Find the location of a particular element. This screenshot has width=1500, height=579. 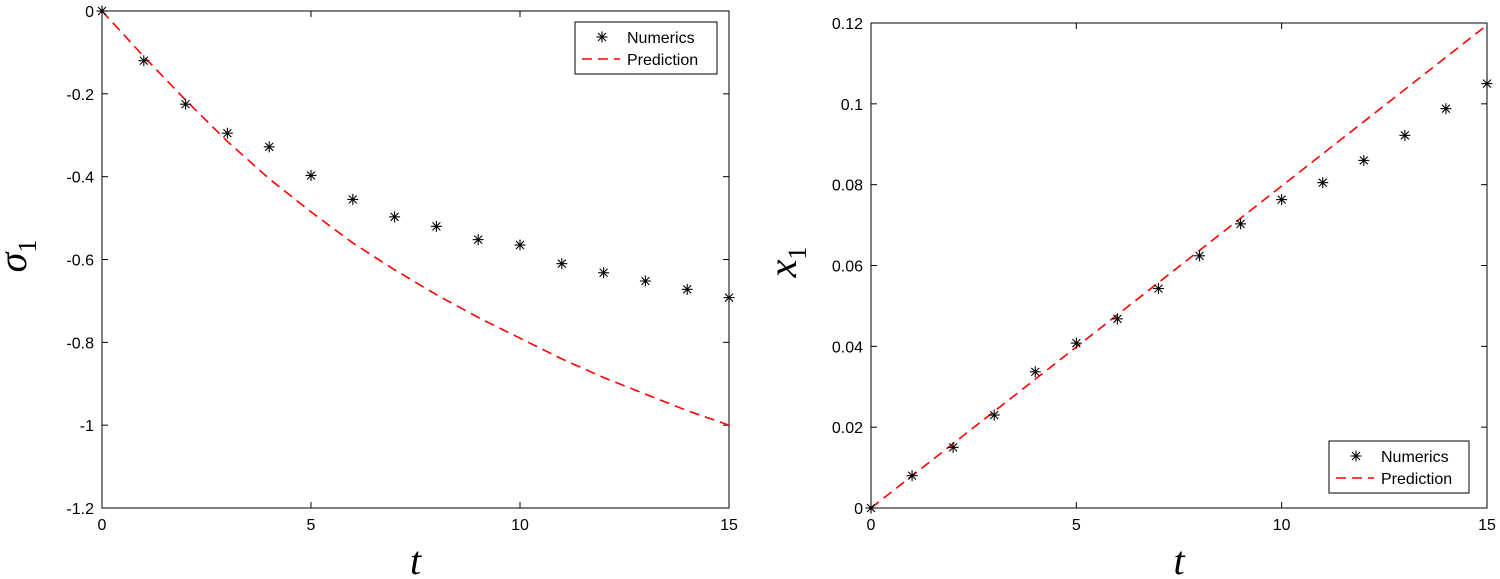

y-tick-label: 0.1 is located at coordinates (852, 105).